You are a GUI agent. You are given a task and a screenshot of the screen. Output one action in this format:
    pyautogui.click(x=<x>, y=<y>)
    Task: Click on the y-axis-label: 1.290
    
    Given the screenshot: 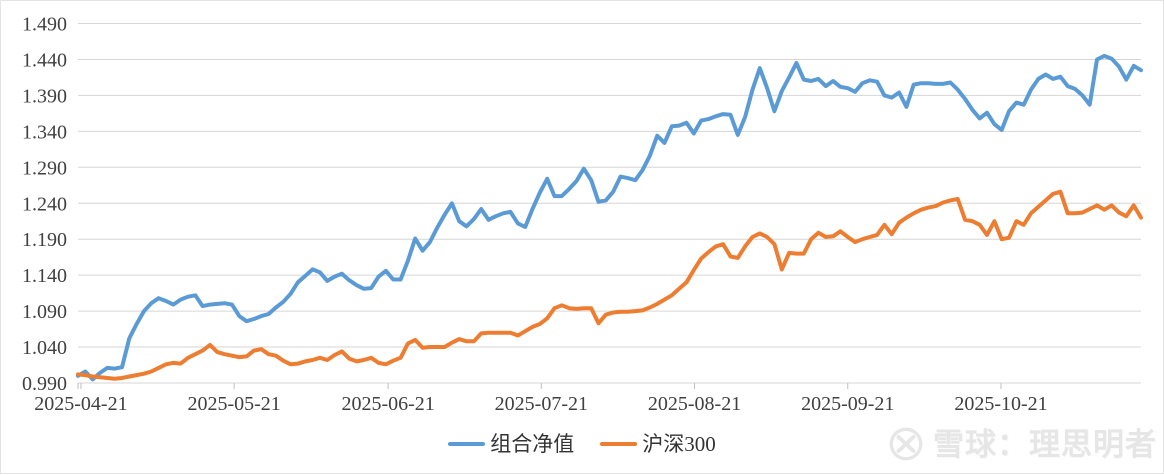 What is the action you would take?
    pyautogui.click(x=44, y=168)
    